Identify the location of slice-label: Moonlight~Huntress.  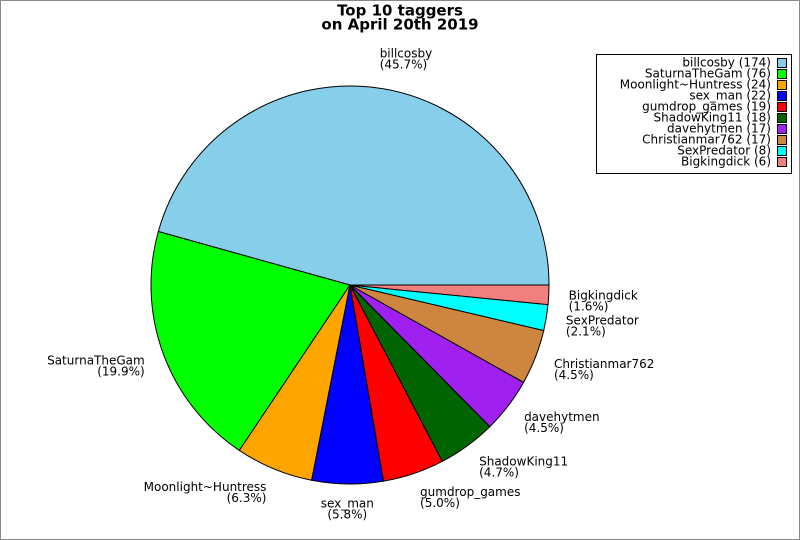
(205, 487).